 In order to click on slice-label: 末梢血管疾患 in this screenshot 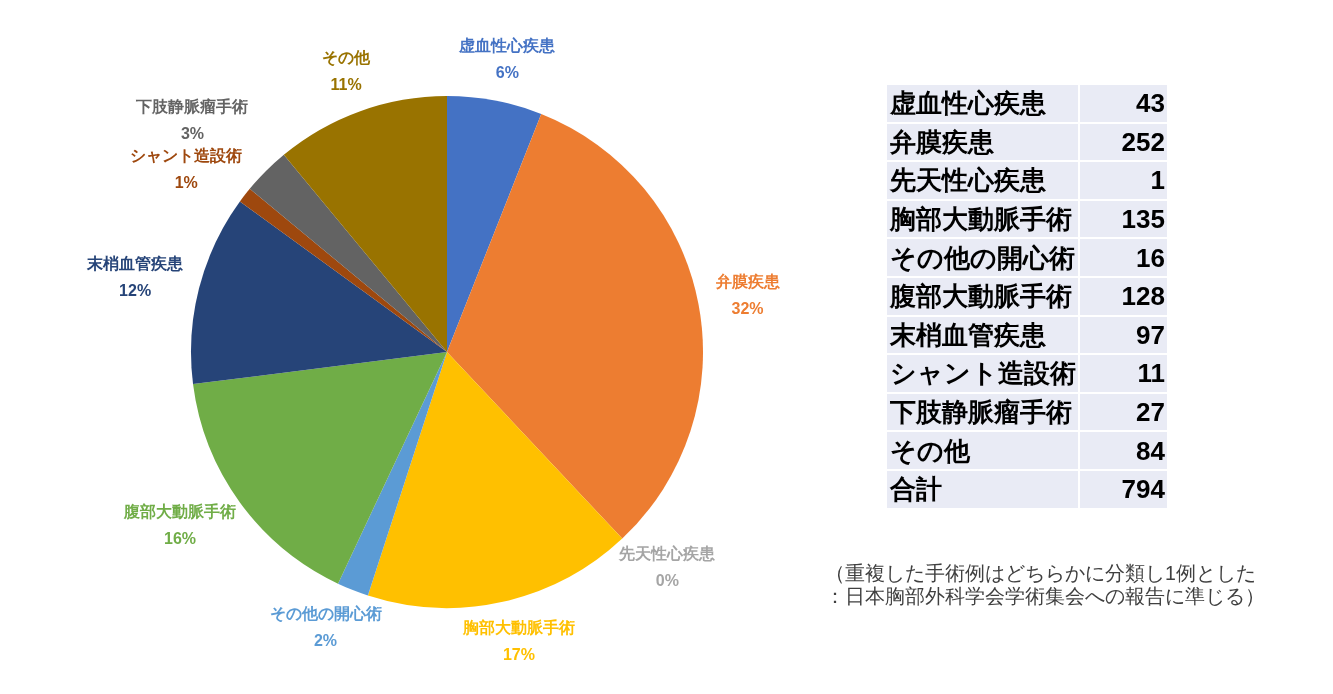, I will do `click(135, 264)`.